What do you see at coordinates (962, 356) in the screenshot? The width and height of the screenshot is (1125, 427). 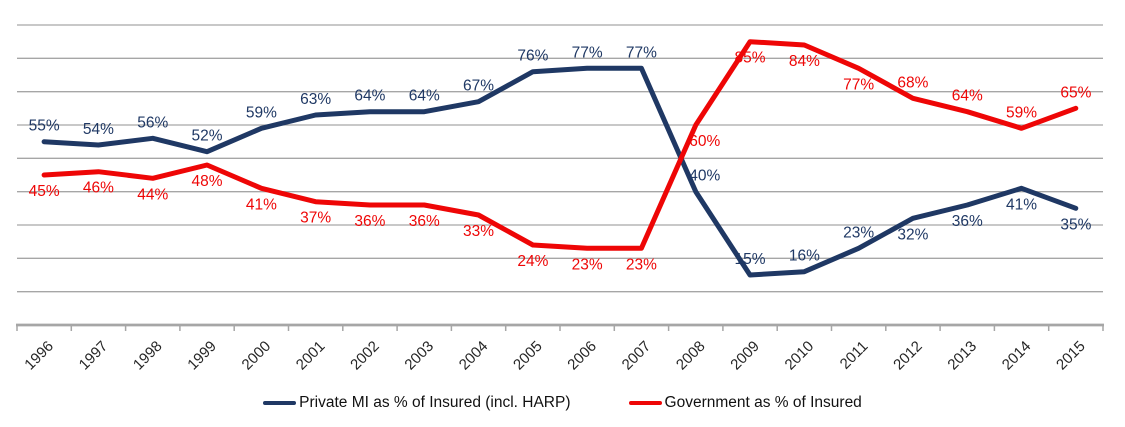 I see `year-label: 2013` at bounding box center [962, 356].